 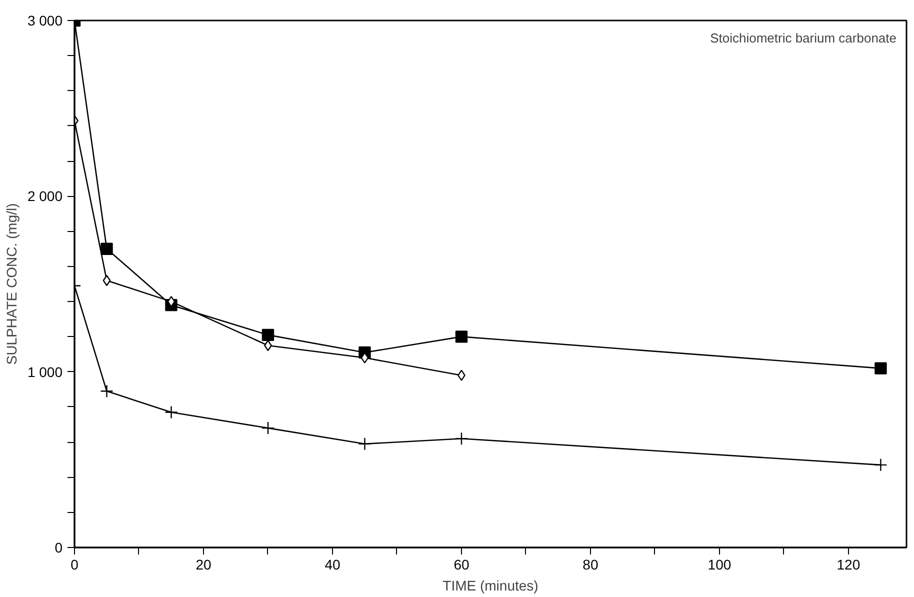 I want to click on x-tick-label: 120, so click(x=848, y=564).